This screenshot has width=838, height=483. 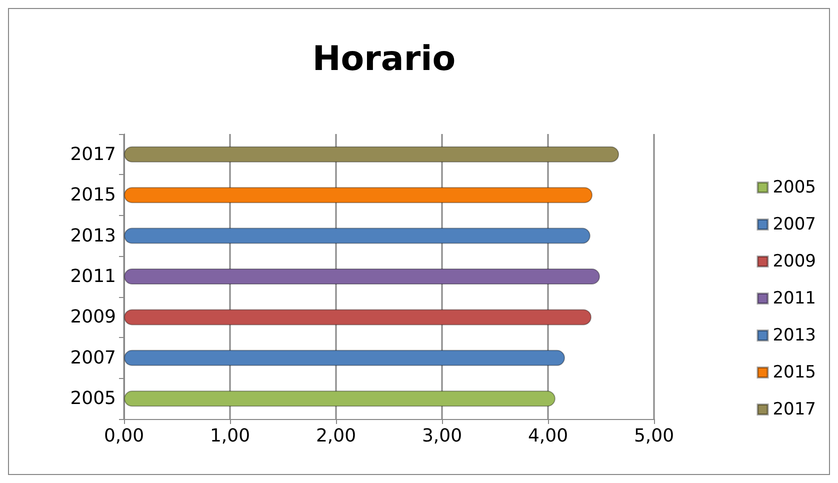 I want to click on y-tick-label: 2017, so click(x=93, y=154).